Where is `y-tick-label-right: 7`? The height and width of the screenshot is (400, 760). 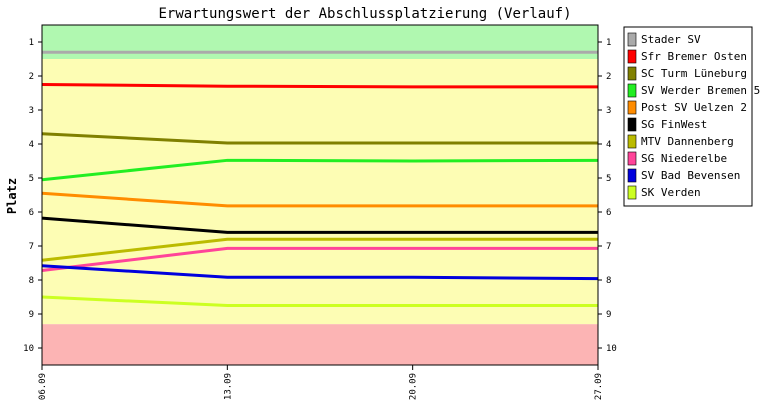 y-tick-label-right: 7 is located at coordinates (608, 247).